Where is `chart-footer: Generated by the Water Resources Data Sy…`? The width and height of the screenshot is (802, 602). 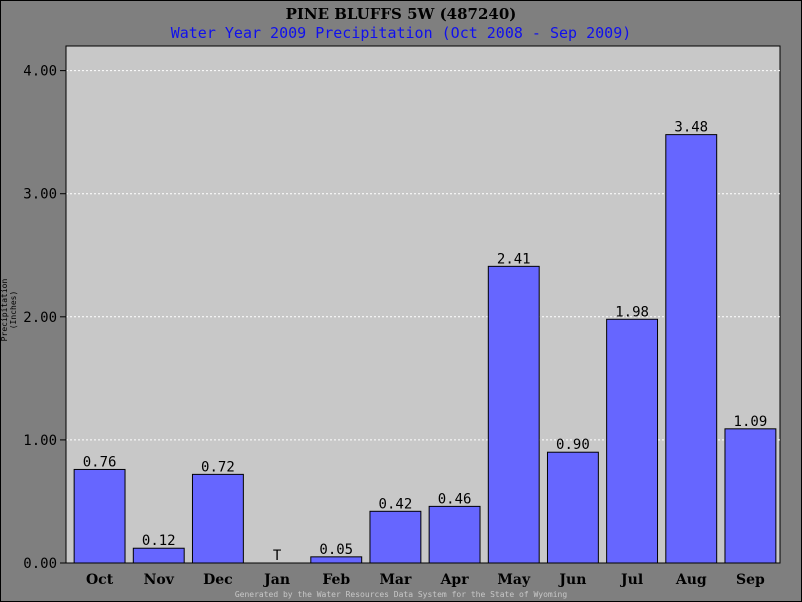
chart-footer: Generated by the Water Resources Data Sy… is located at coordinates (401, 594).